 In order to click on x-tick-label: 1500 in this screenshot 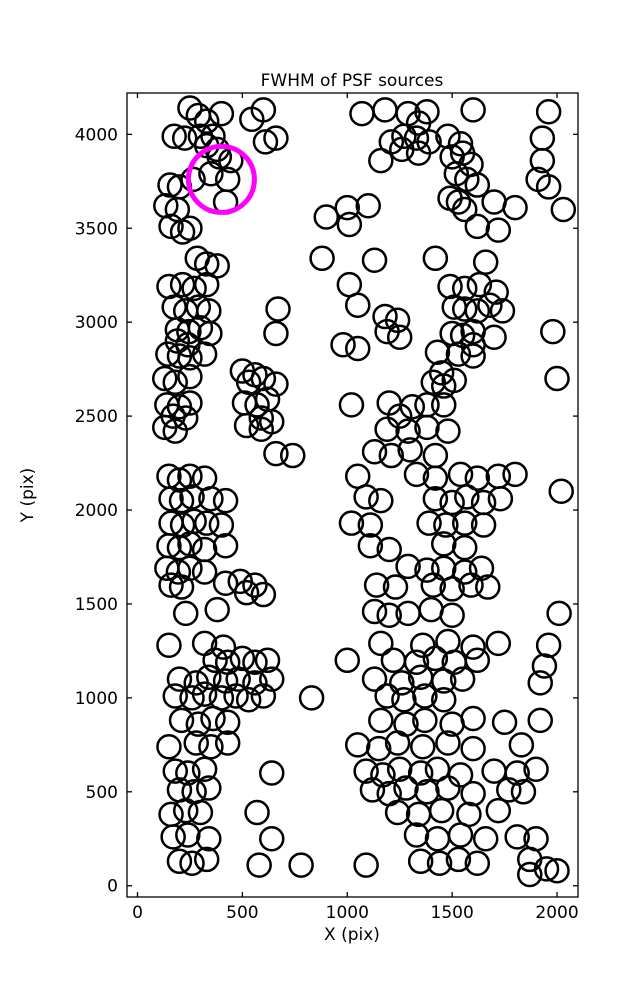, I will do `click(452, 913)`.